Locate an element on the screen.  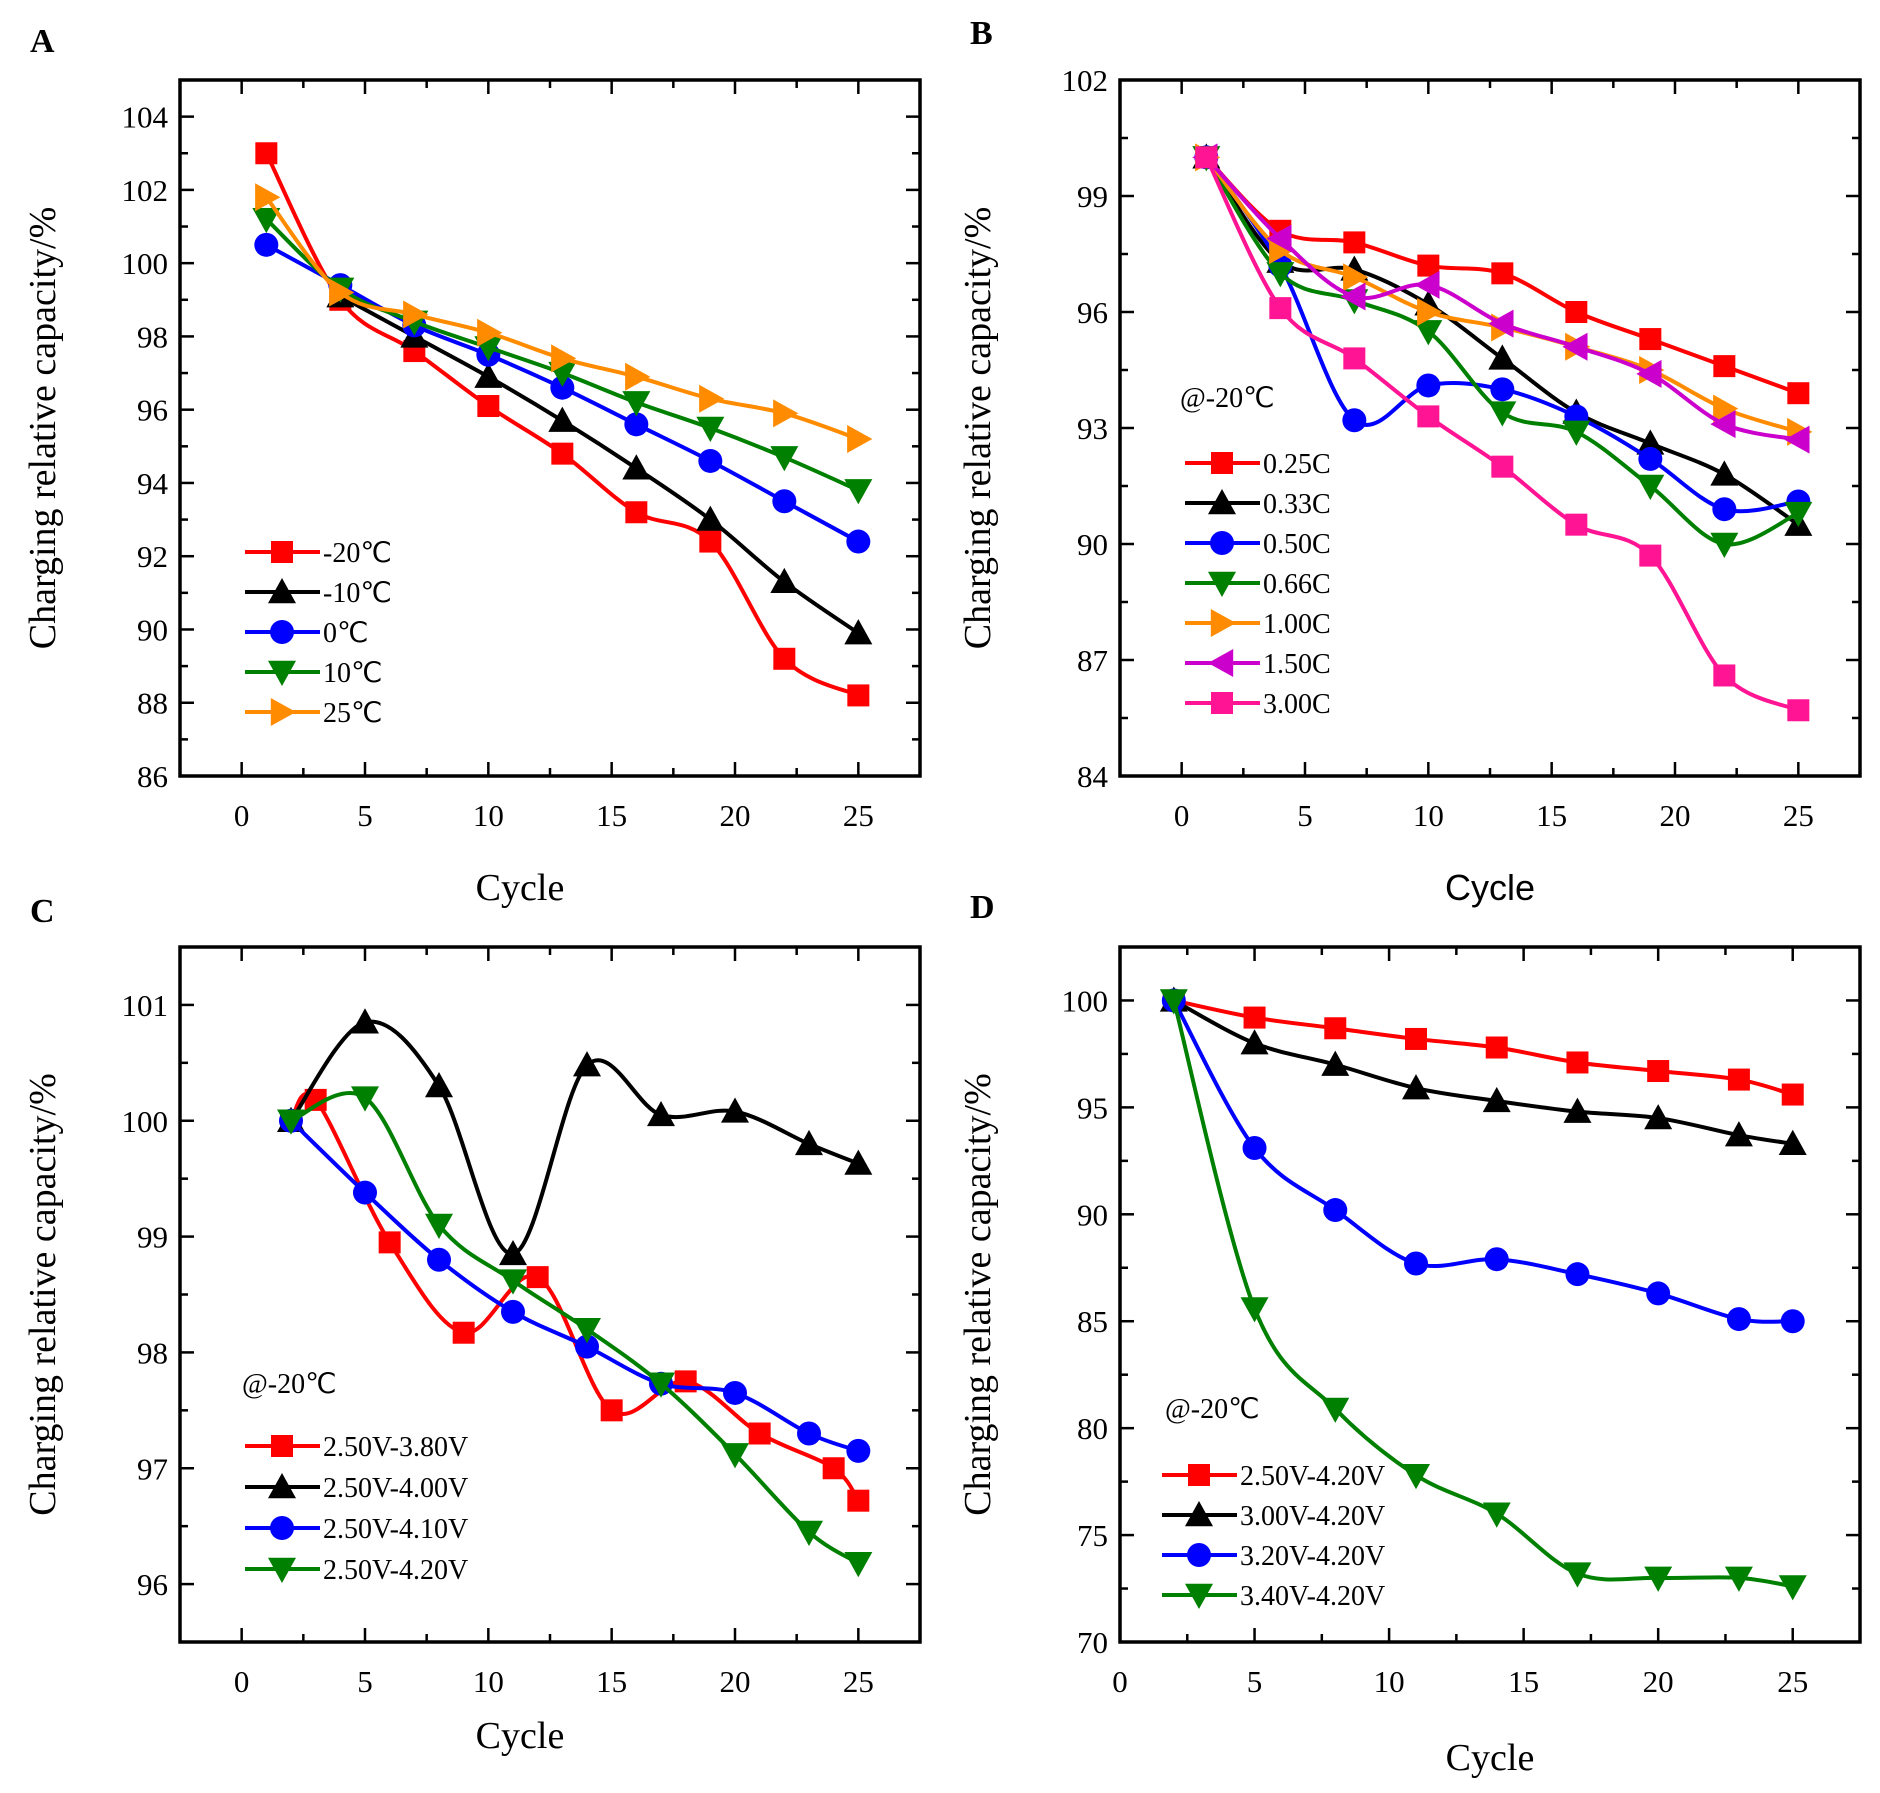
panel-b-x-tick-label: 10 is located at coordinates (1428, 815).